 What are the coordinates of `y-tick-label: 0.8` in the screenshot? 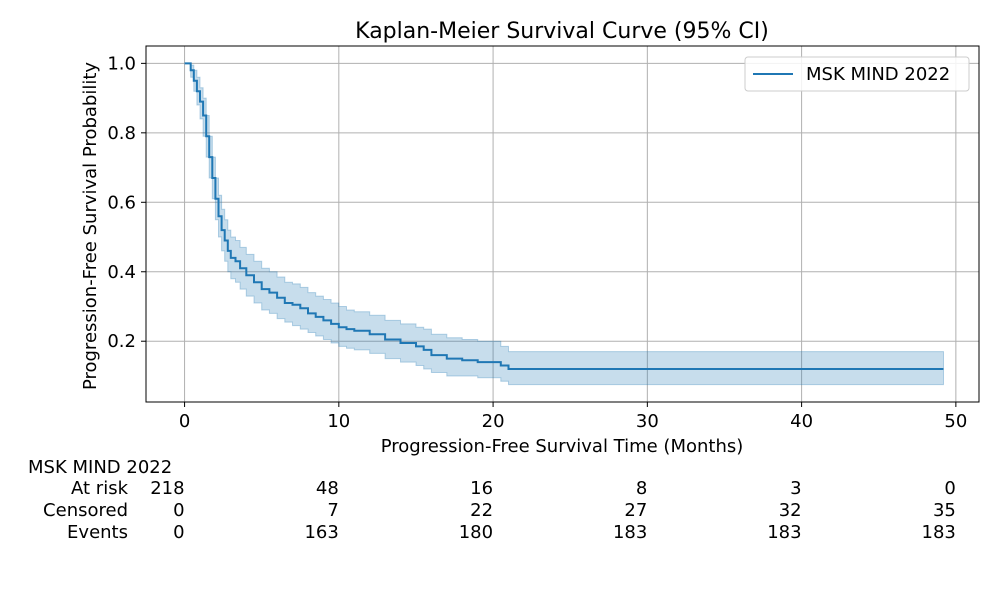 It's located at (121, 133).